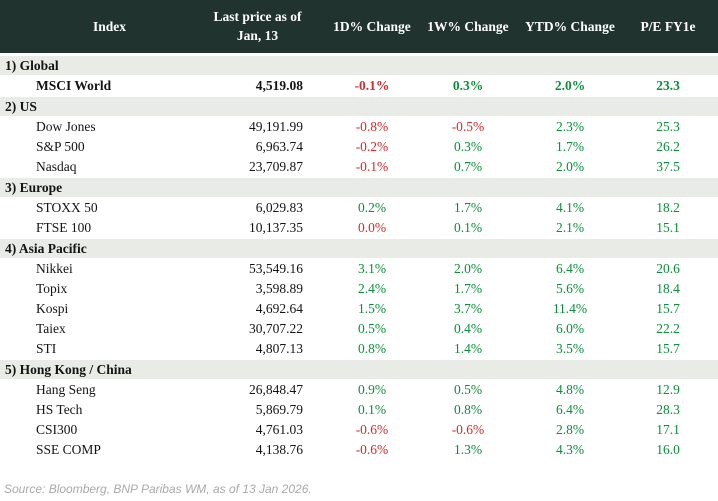  What do you see at coordinates (276, 268) in the screenshot?
I see `last-price: 53,549.16` at bounding box center [276, 268].